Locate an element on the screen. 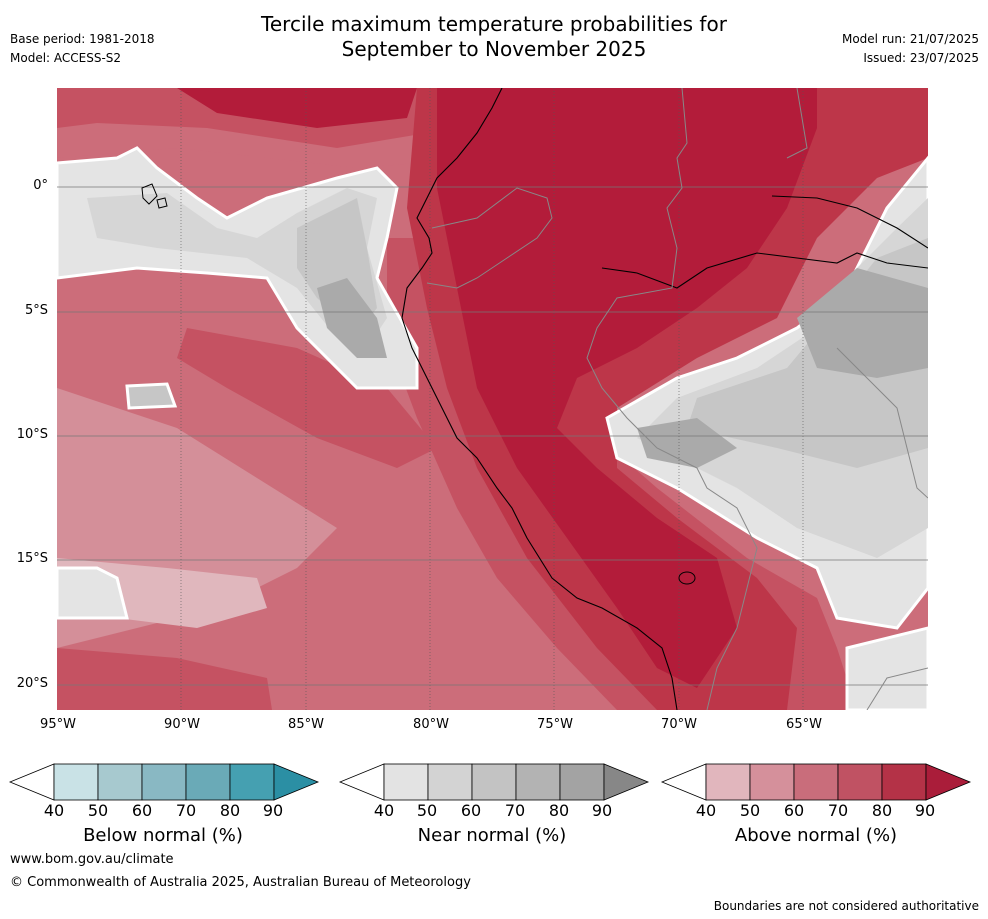 The height and width of the screenshot is (919, 988). lat-label-15s: 15°S is located at coordinates (32, 558).